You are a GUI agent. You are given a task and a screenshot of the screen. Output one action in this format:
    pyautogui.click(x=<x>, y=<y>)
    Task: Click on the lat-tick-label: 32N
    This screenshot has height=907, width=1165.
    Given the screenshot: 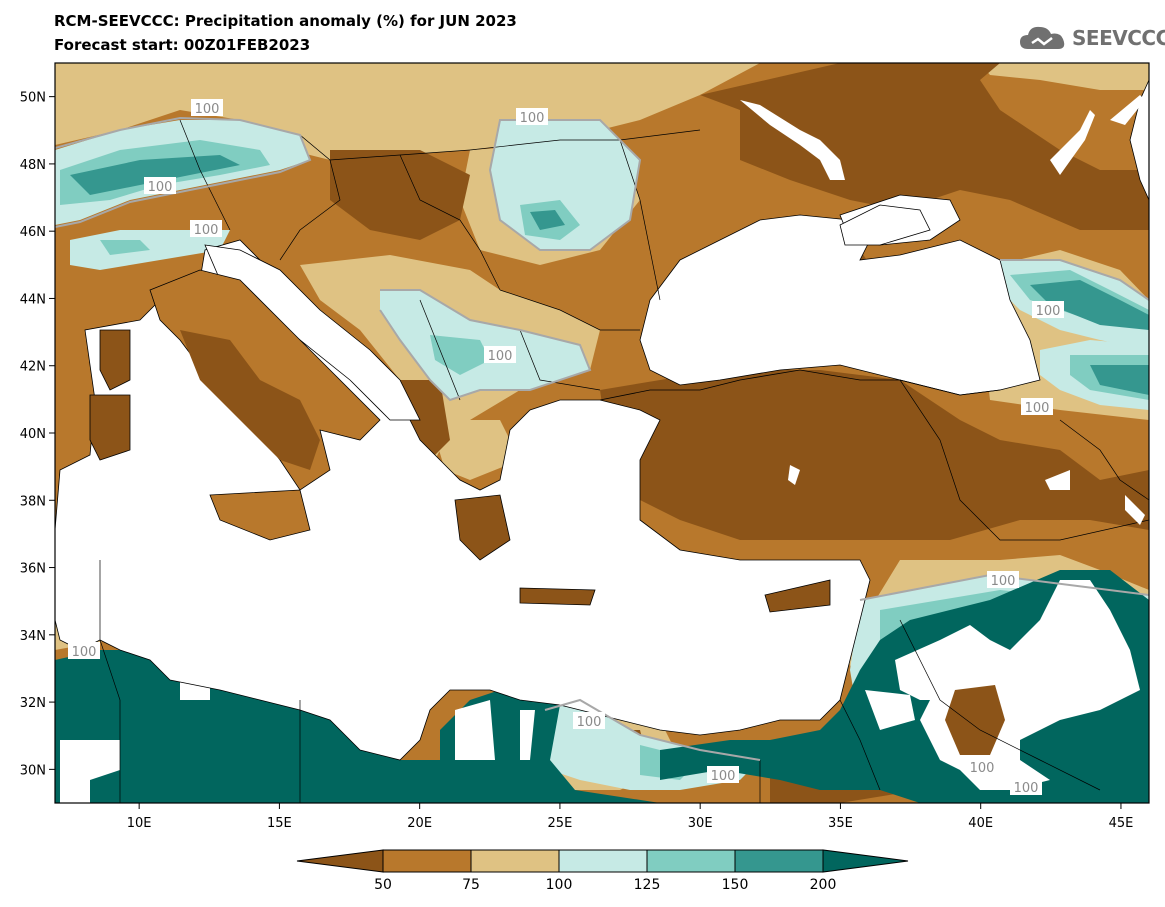 What is the action you would take?
    pyautogui.click(x=33, y=703)
    